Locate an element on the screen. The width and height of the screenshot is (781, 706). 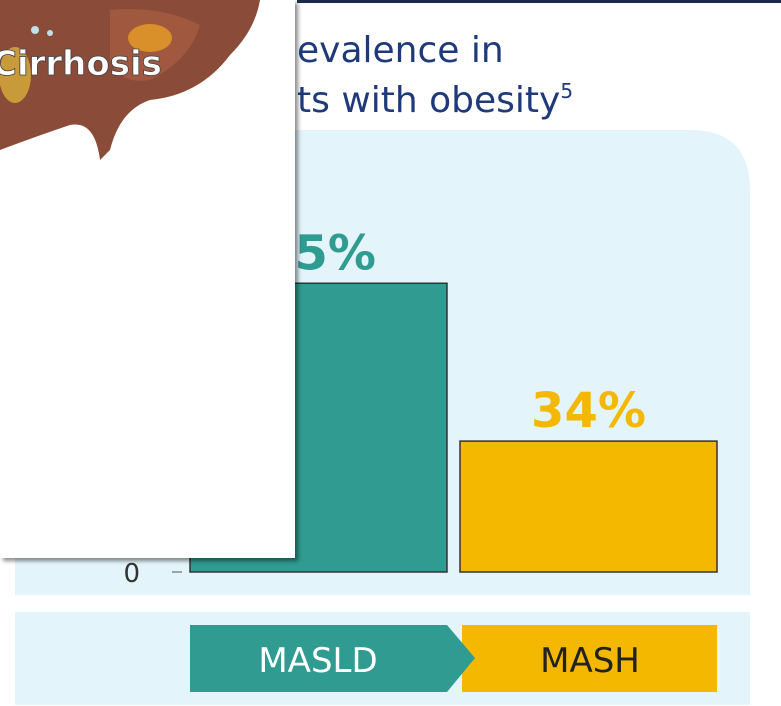
liver-shape is located at coordinates (130, 80).